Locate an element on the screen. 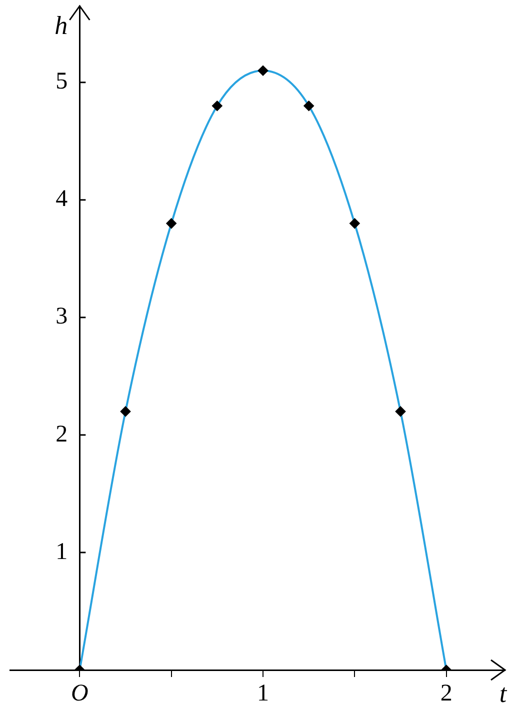 Image resolution: width=511 pixels, height=710 pixels. y-tick-label: 3 is located at coordinates (62, 317).